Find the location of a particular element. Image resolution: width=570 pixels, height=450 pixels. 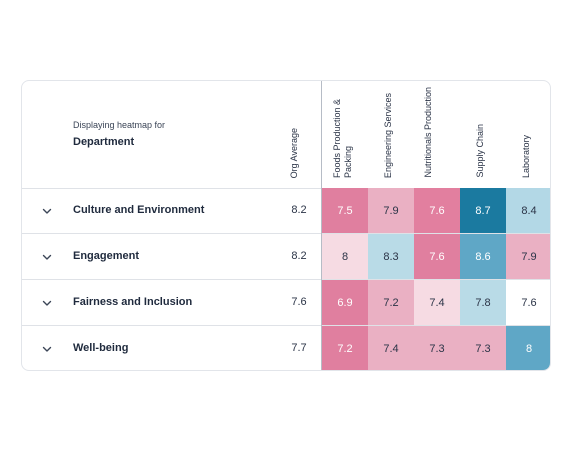

heatmap-cell: 8.6 is located at coordinates (483, 256).